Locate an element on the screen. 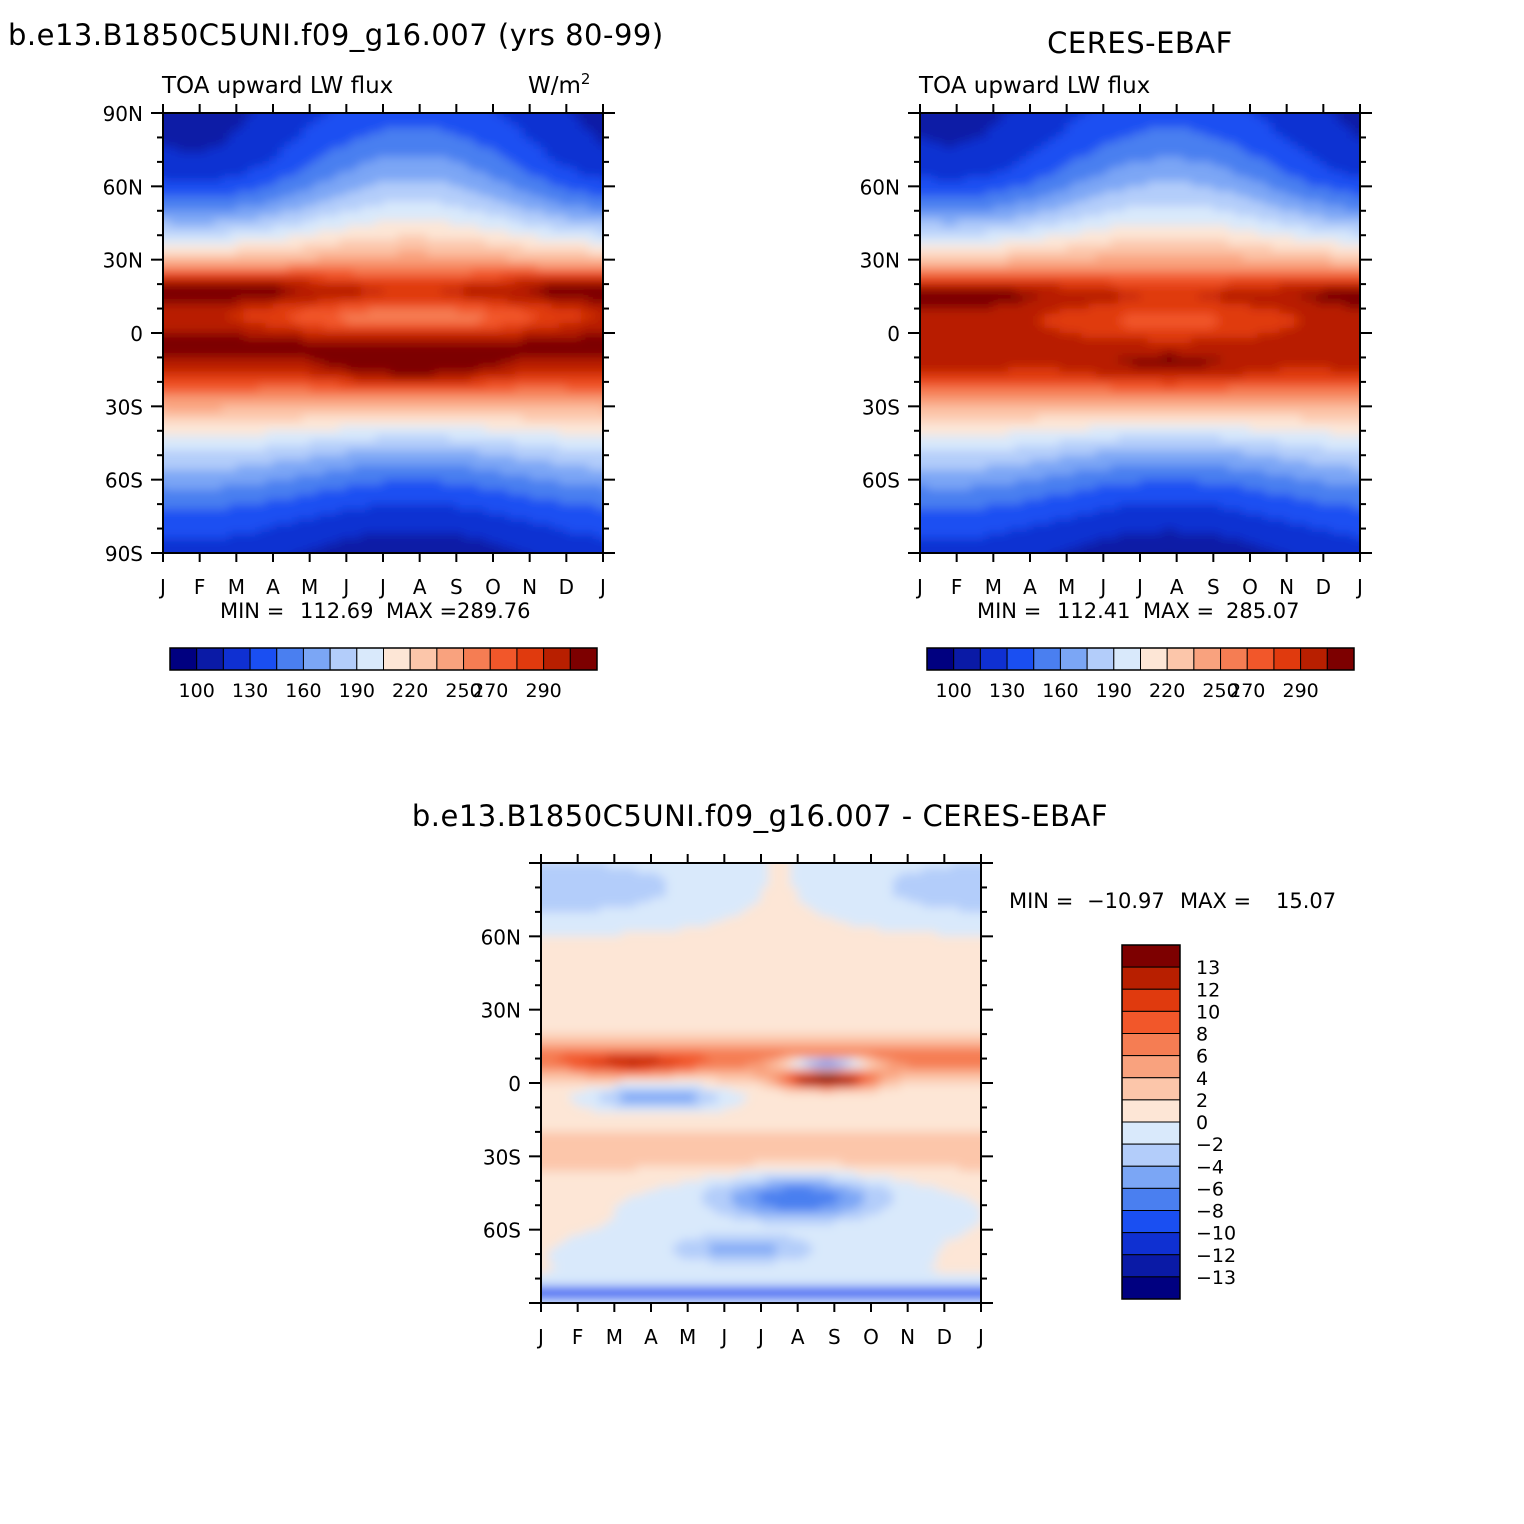  model-panel-field is located at coordinates (383, 333).